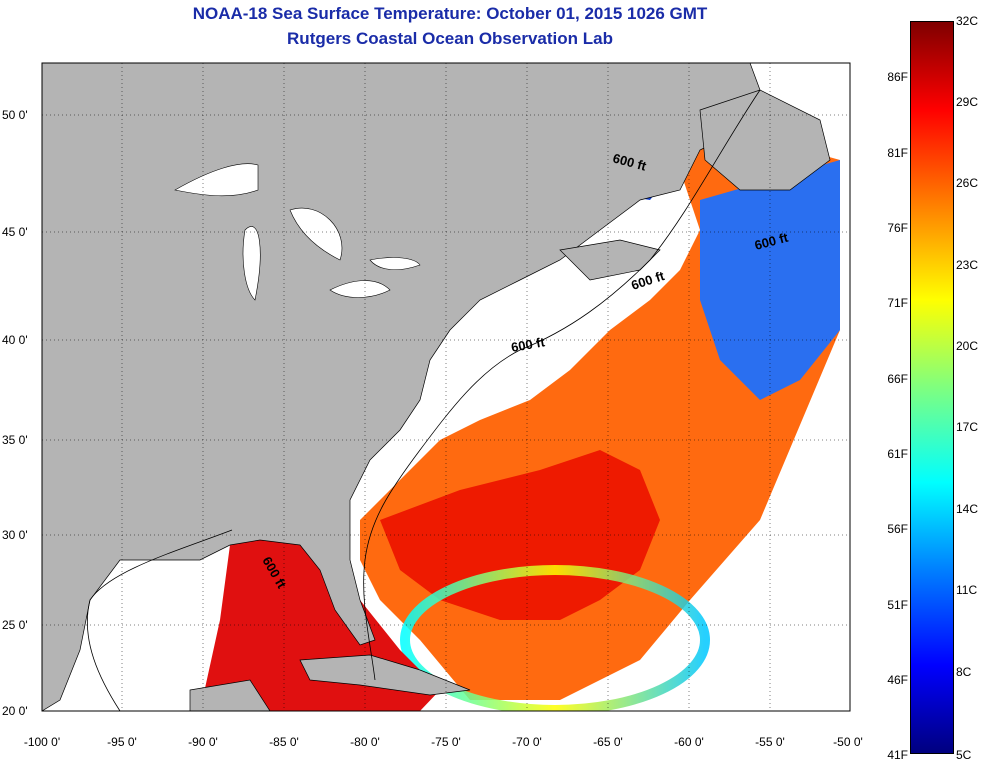  What do you see at coordinates (897, 529) in the screenshot?
I see `colorbar-f-label: 56F` at bounding box center [897, 529].